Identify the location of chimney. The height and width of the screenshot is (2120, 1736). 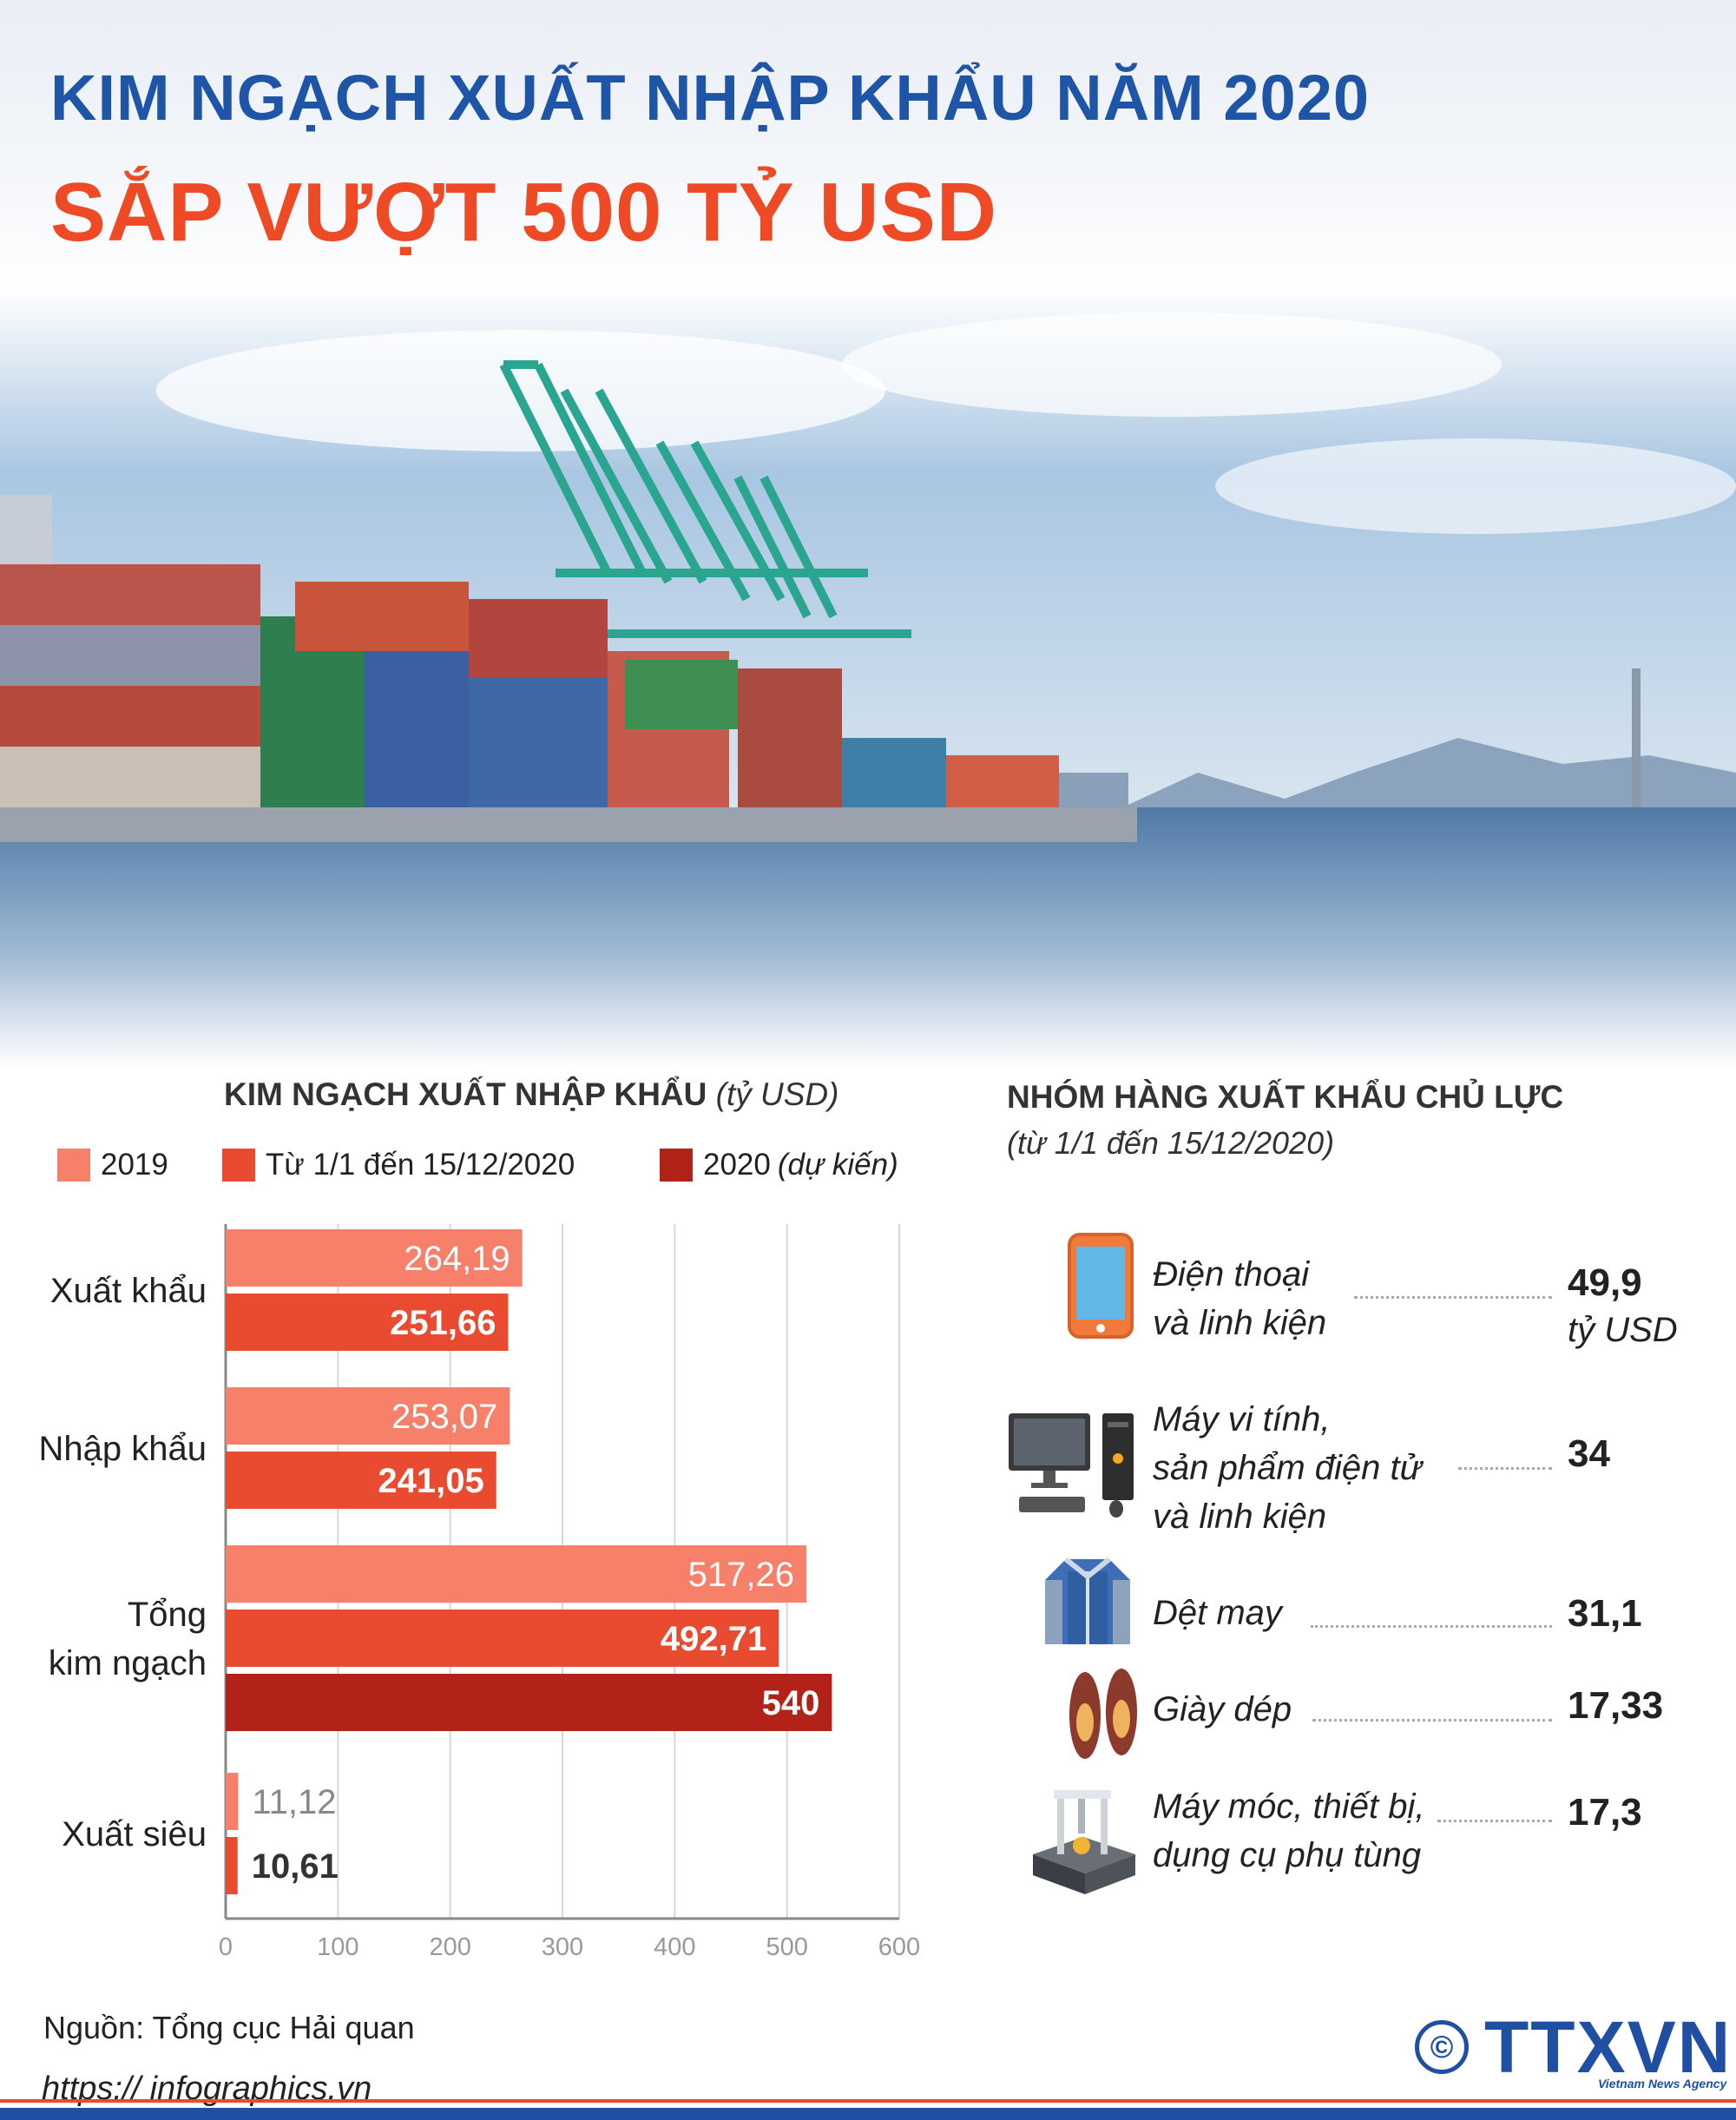
(1636, 737).